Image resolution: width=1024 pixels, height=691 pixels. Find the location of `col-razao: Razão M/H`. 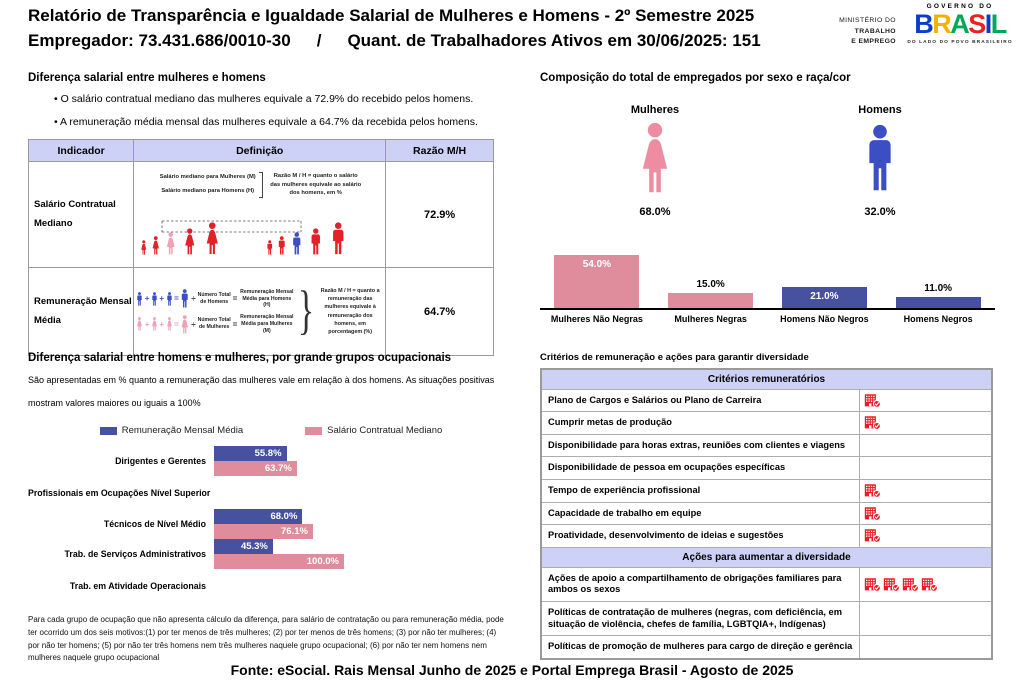

col-razao: Razão M/H is located at coordinates (439, 150).